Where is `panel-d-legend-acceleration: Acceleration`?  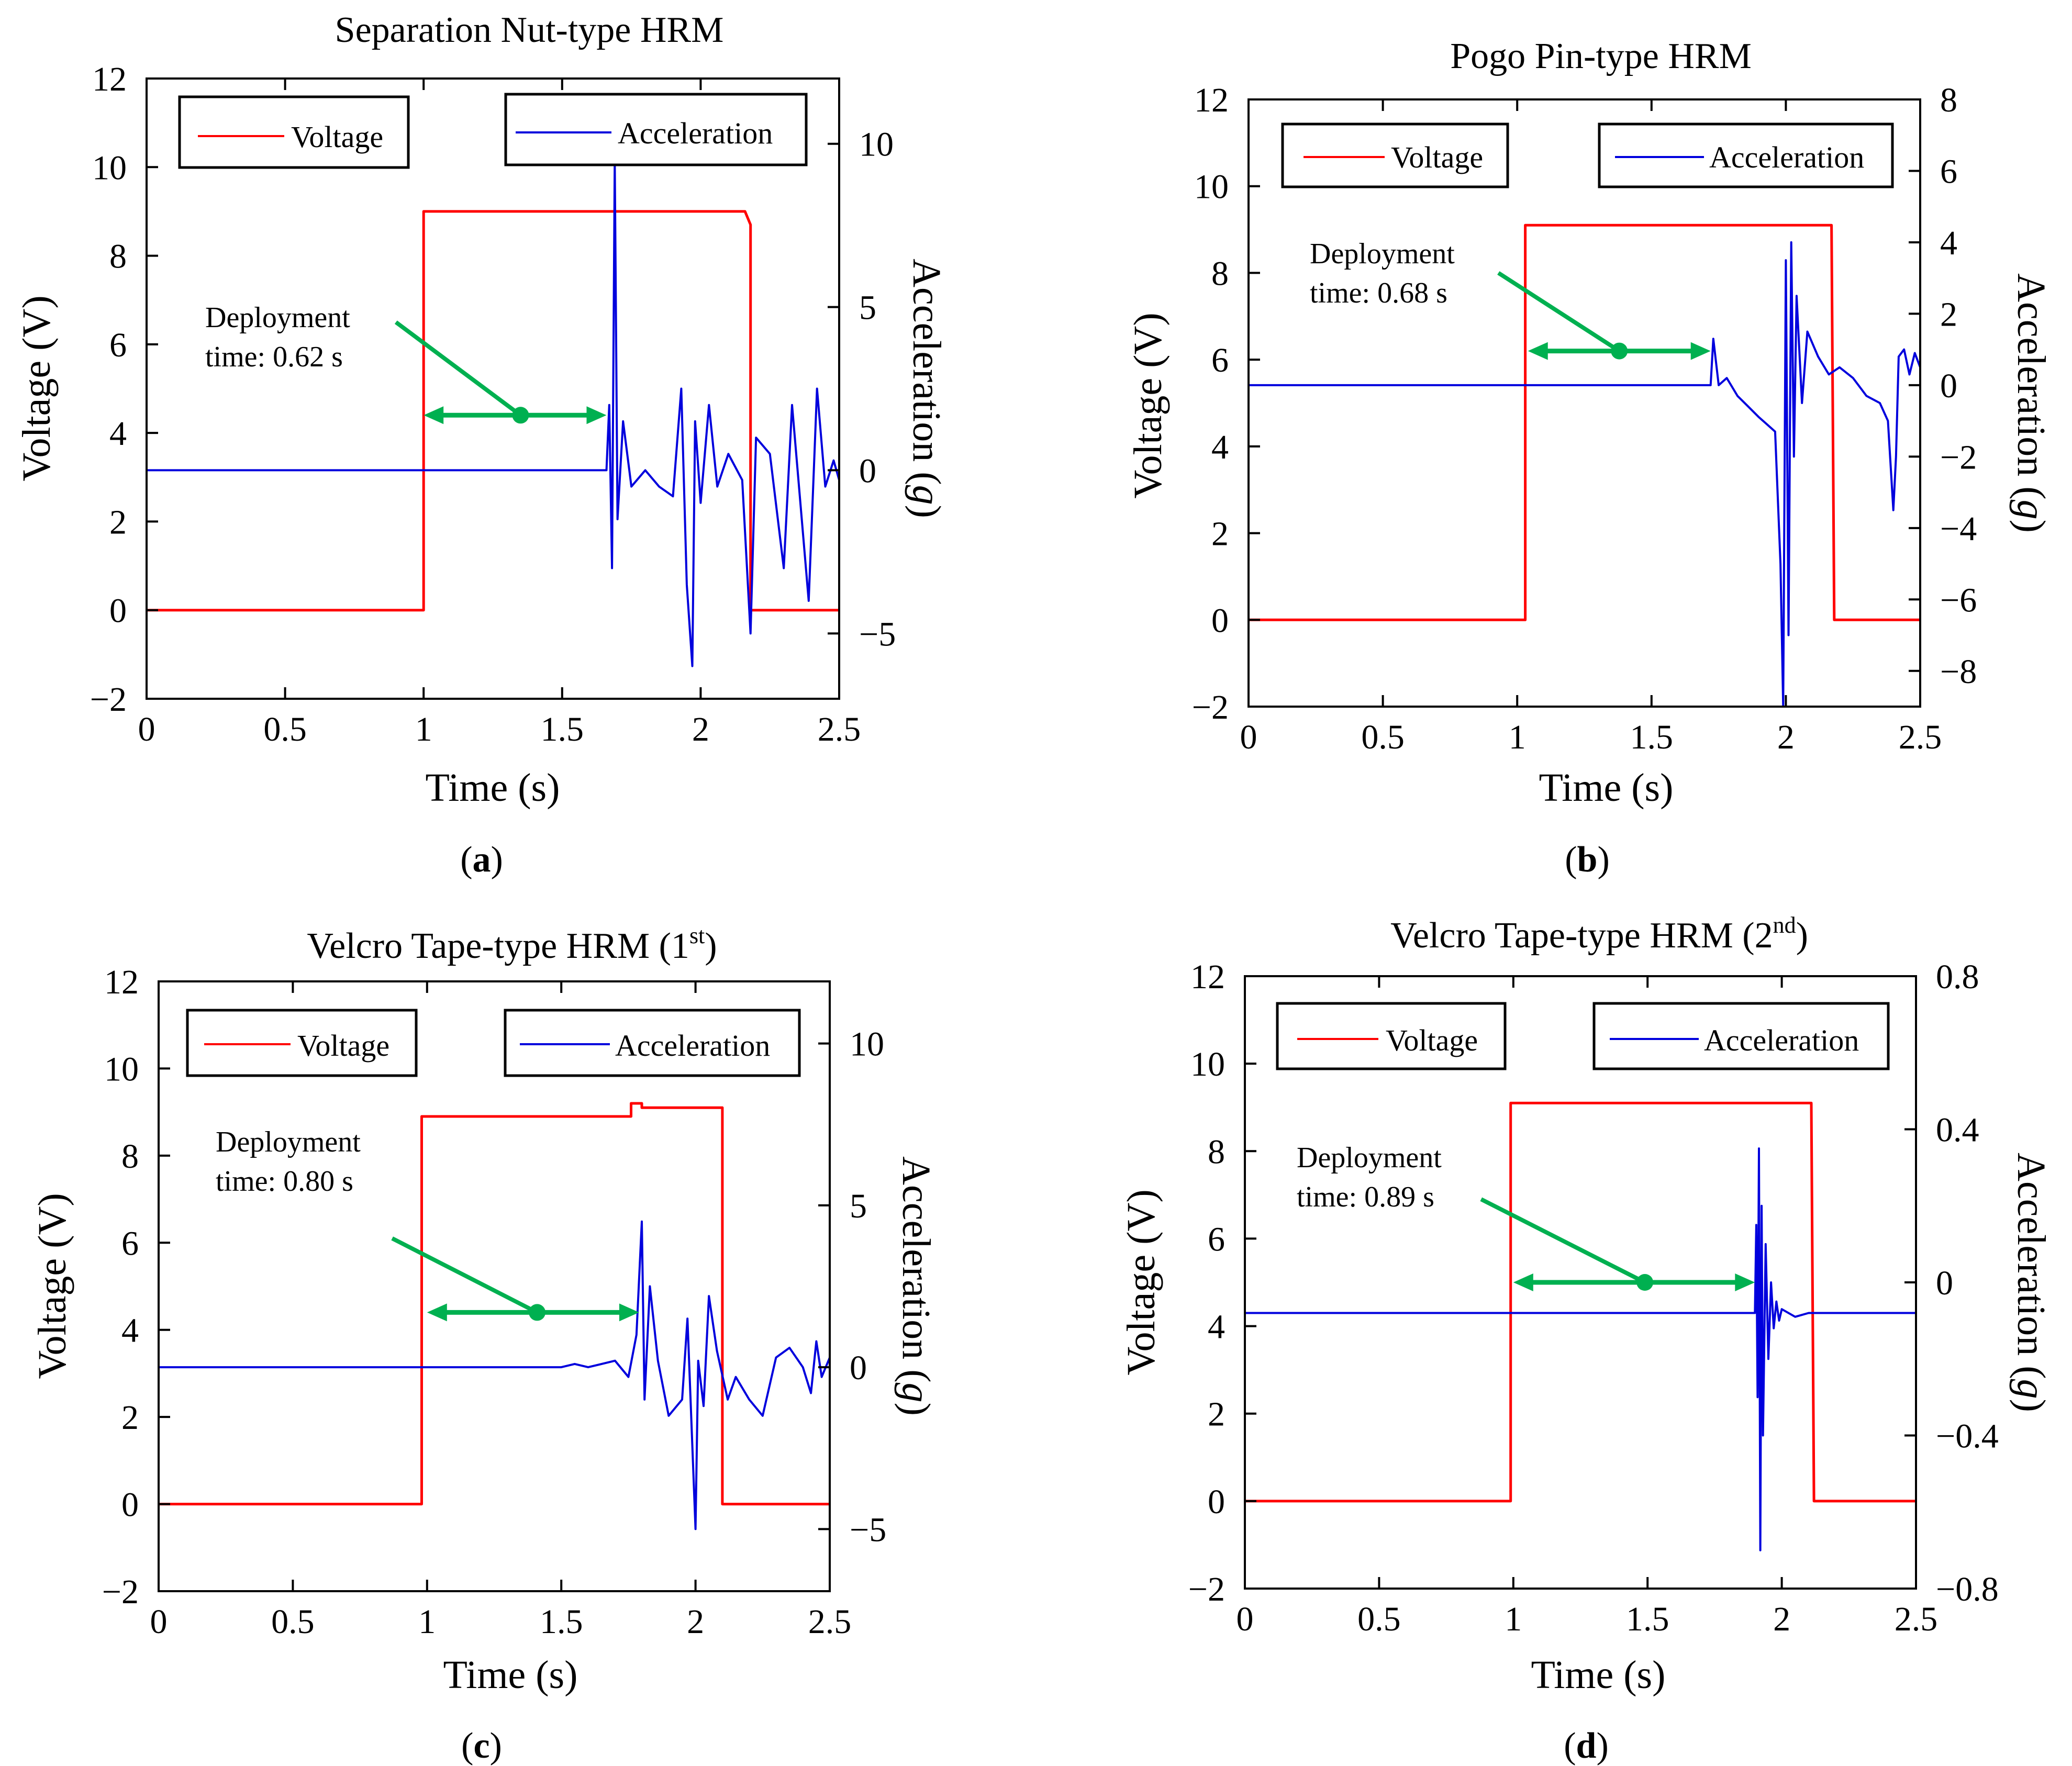
panel-d-legend-acceleration: Acceleration is located at coordinates (1741, 1036).